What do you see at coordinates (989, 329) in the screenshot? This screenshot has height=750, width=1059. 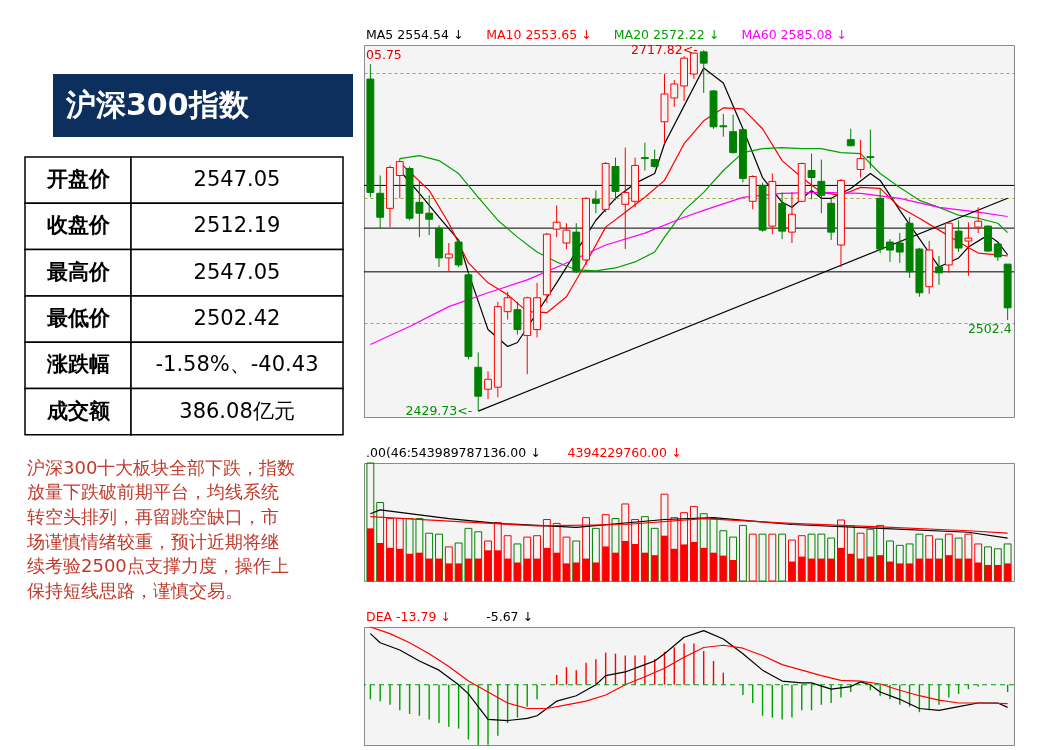 I see `annotation: 2502.4` at bounding box center [989, 329].